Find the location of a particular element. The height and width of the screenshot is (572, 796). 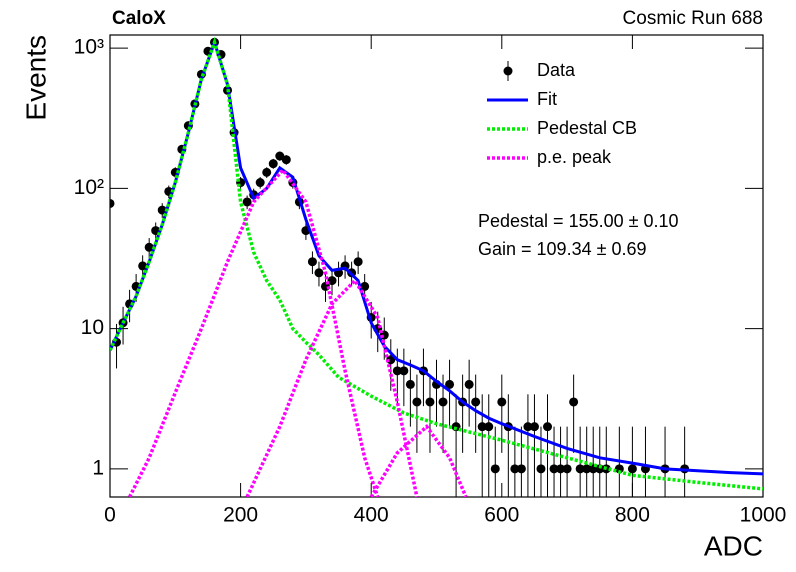

chart-subtitle: Cosmic Run 688 is located at coordinates (693, 18).